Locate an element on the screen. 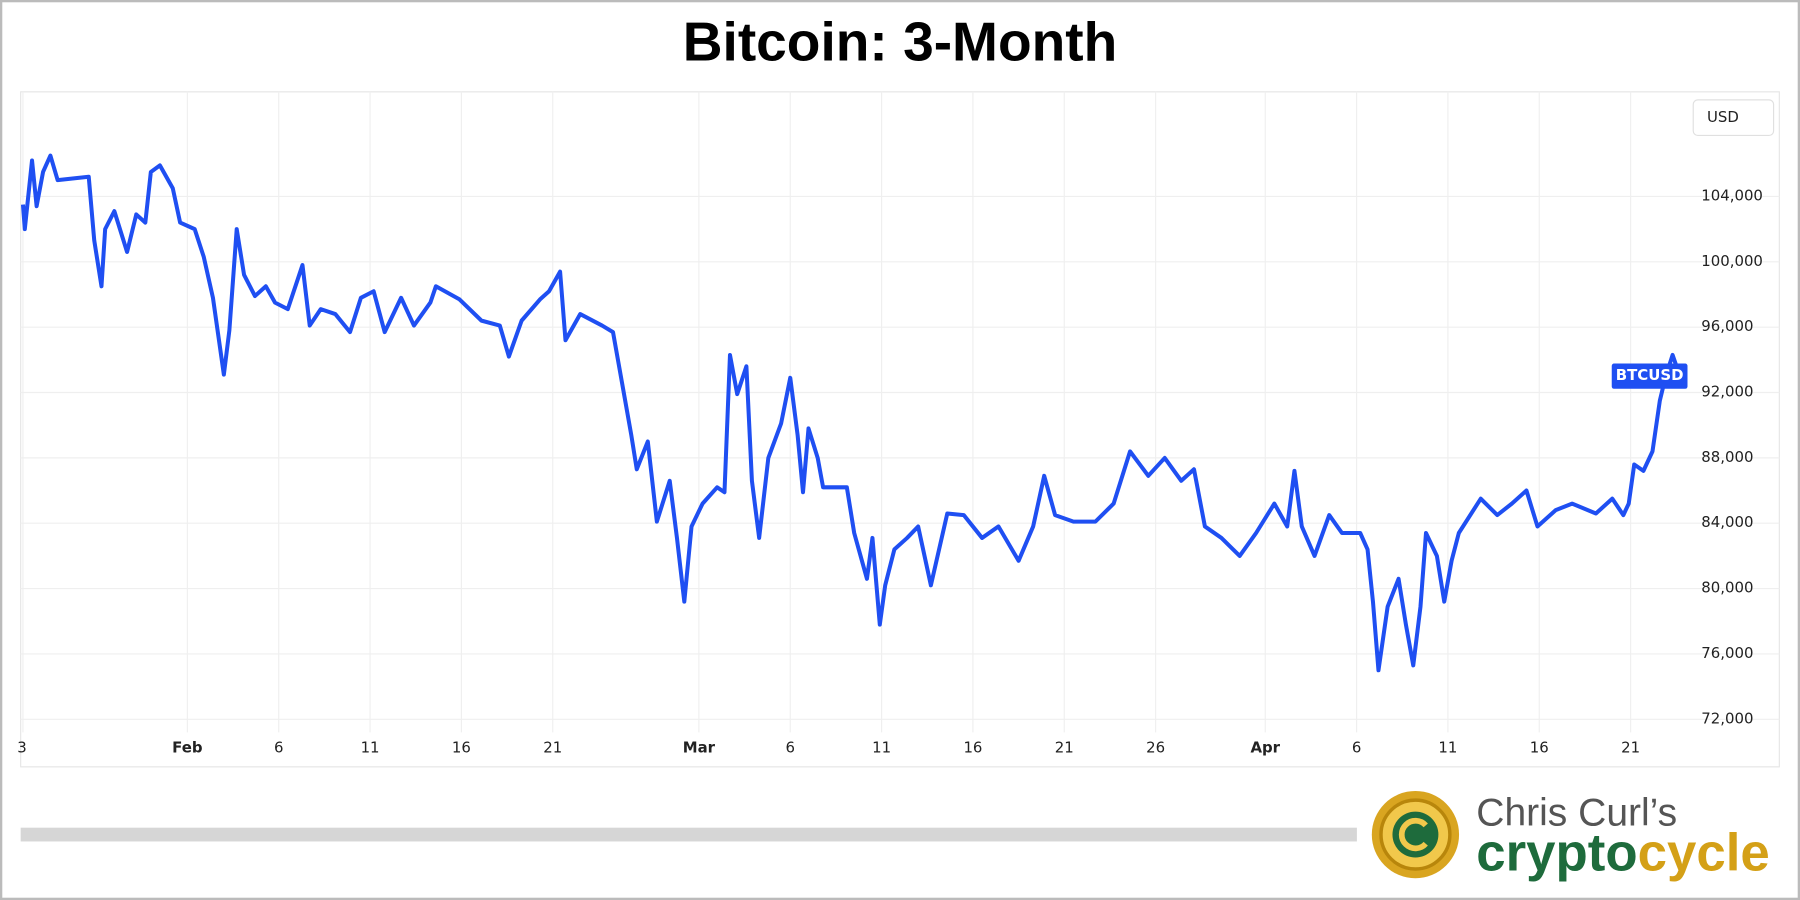  x-tick-label: 26 is located at coordinates (1155, 747).